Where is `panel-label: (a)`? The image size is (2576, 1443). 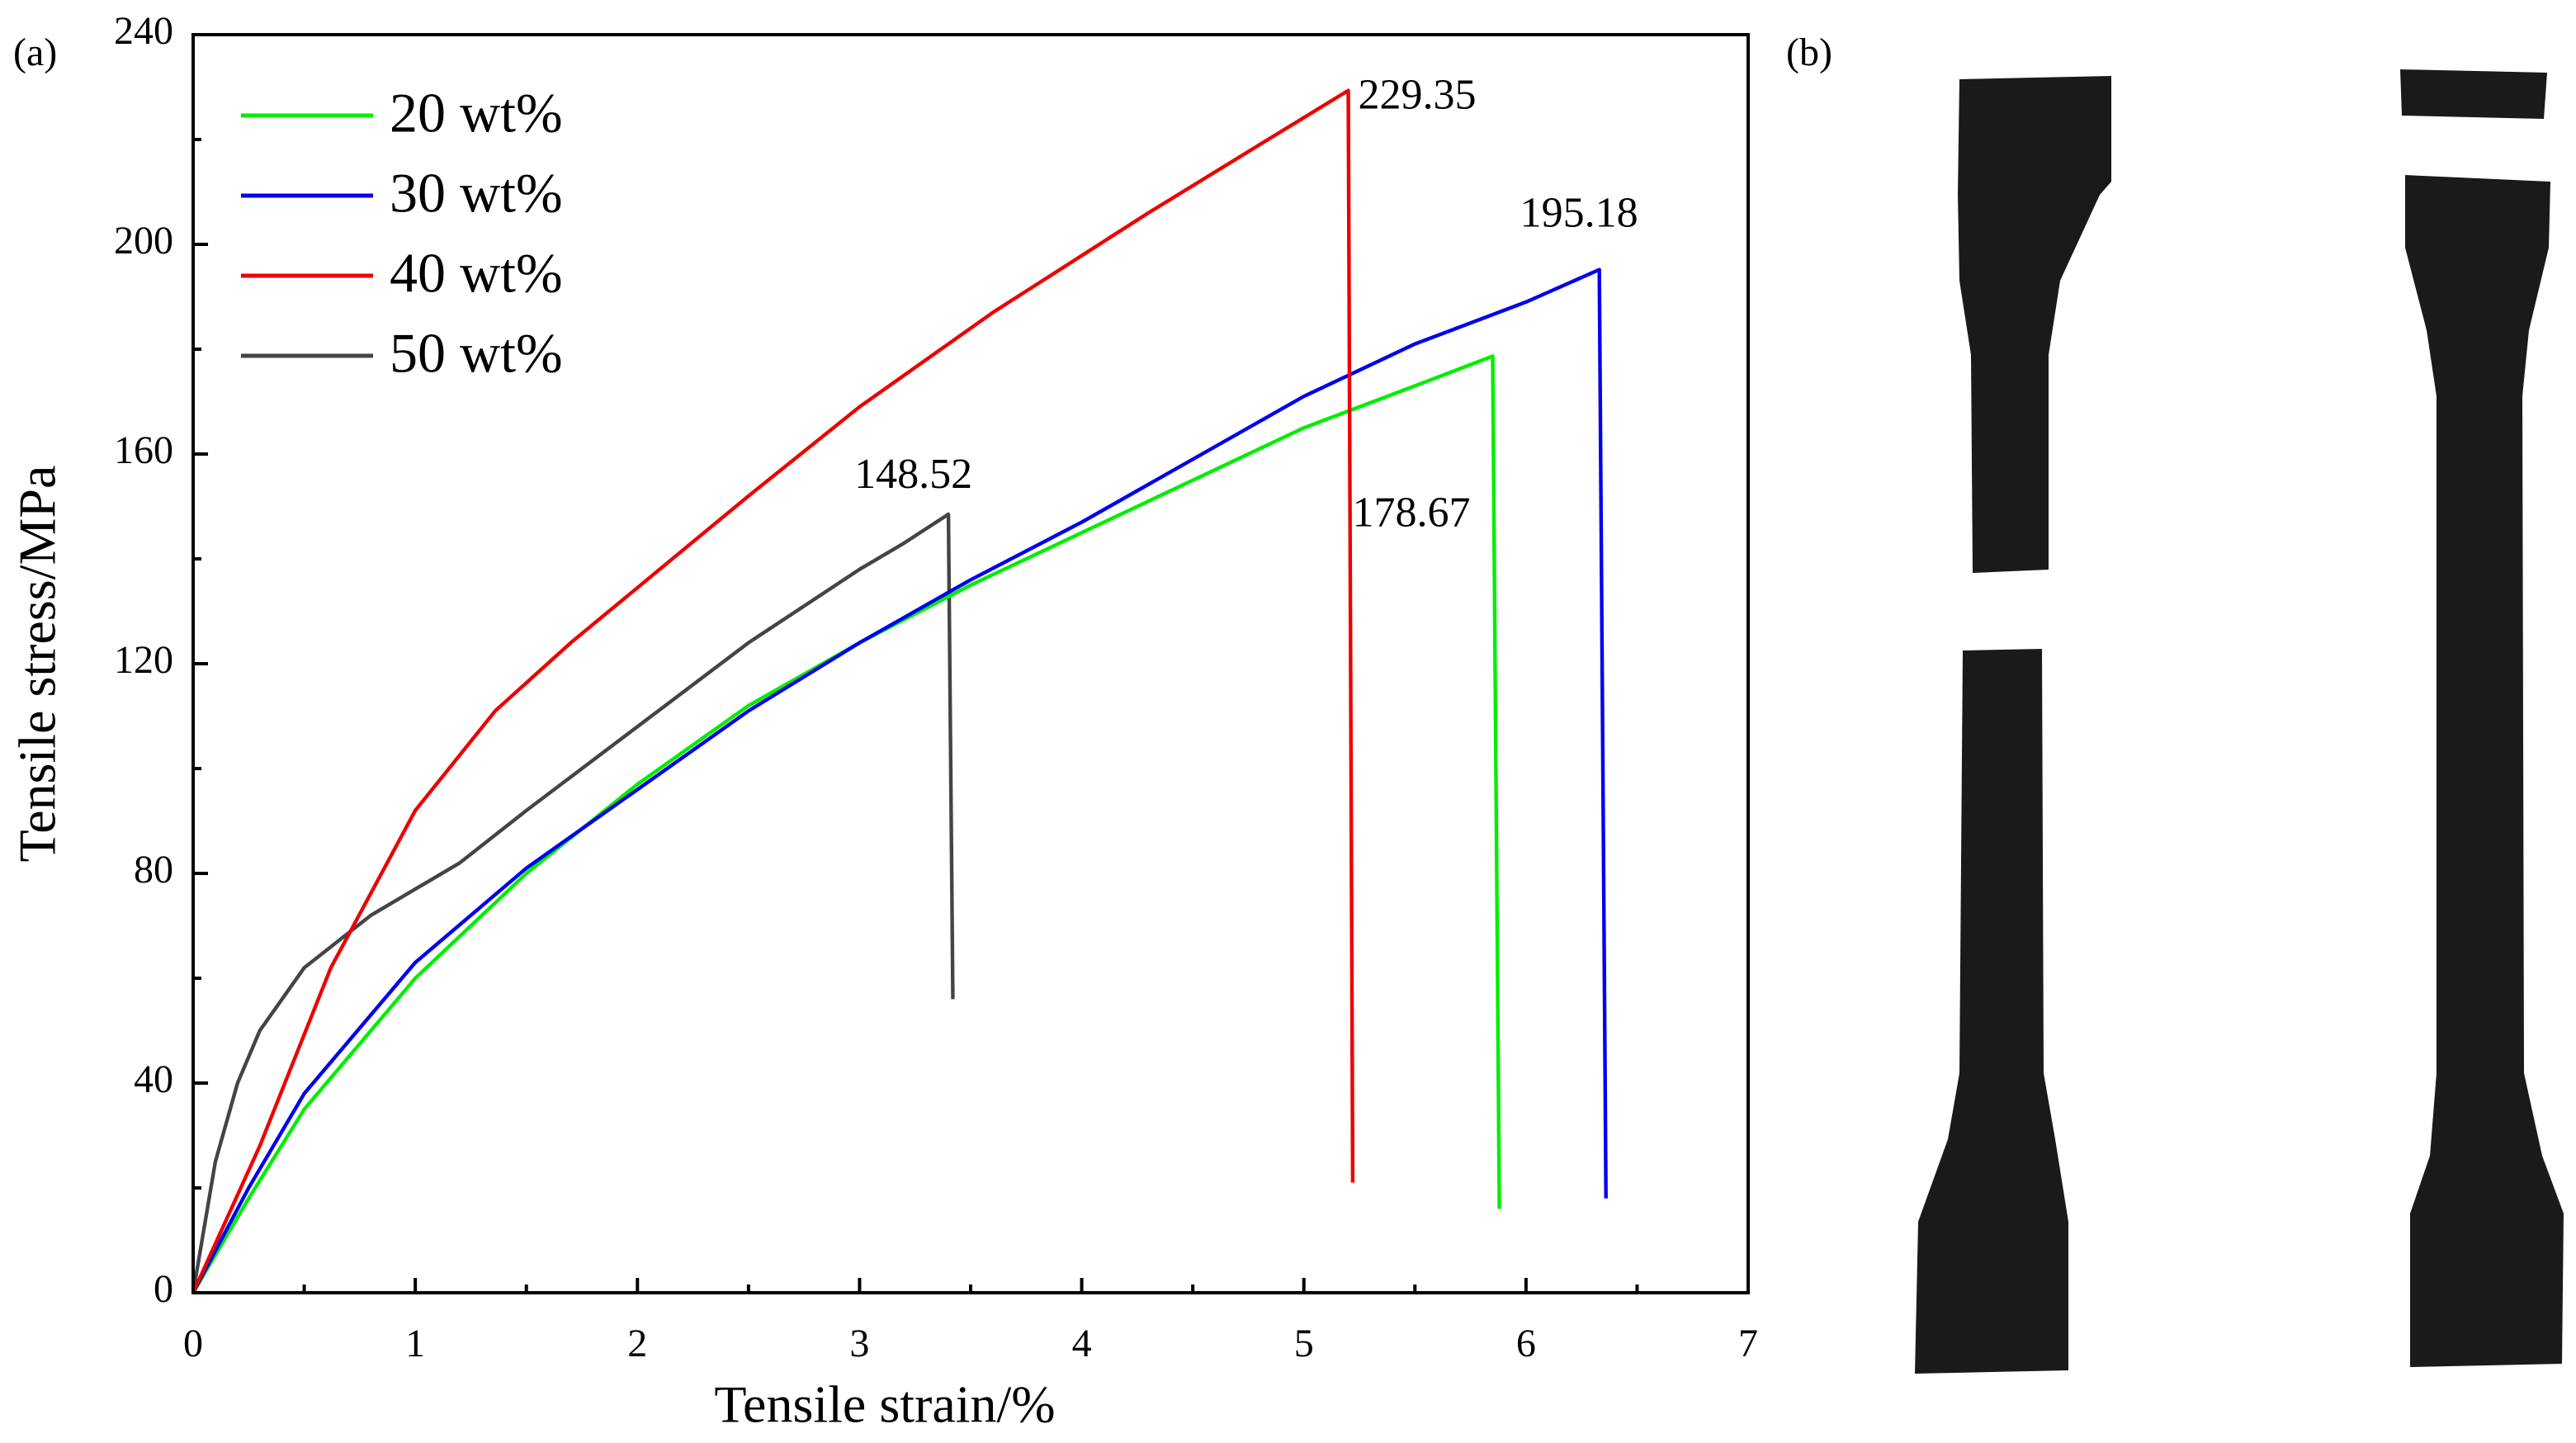 panel-label: (a) is located at coordinates (35, 52).